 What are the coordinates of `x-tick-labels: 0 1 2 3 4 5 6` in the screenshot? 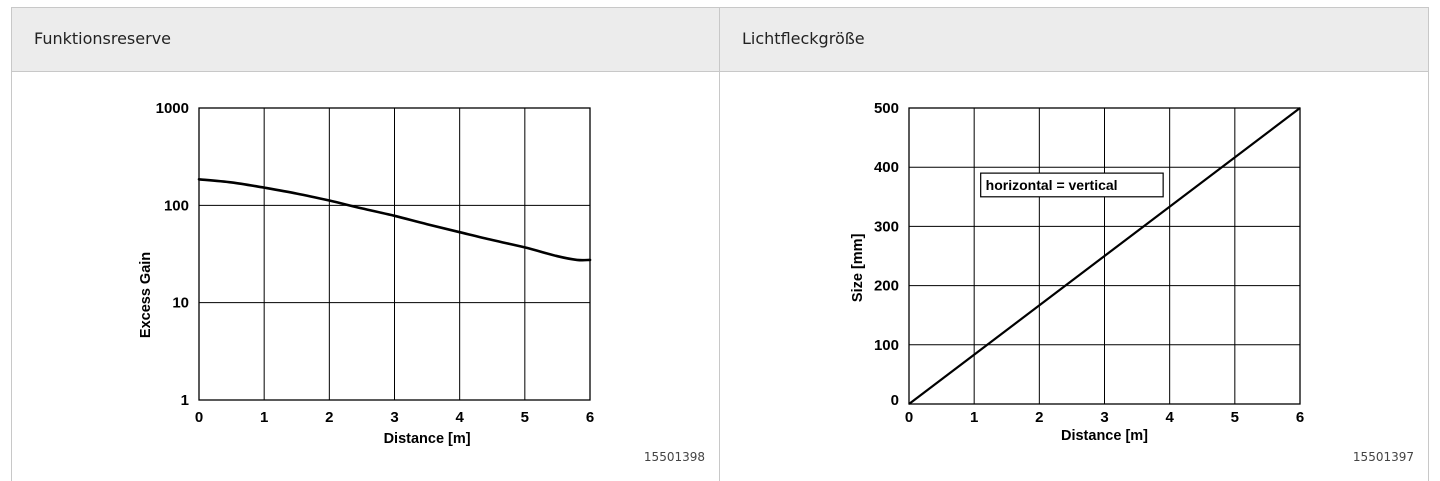 It's located at (1104, 417).